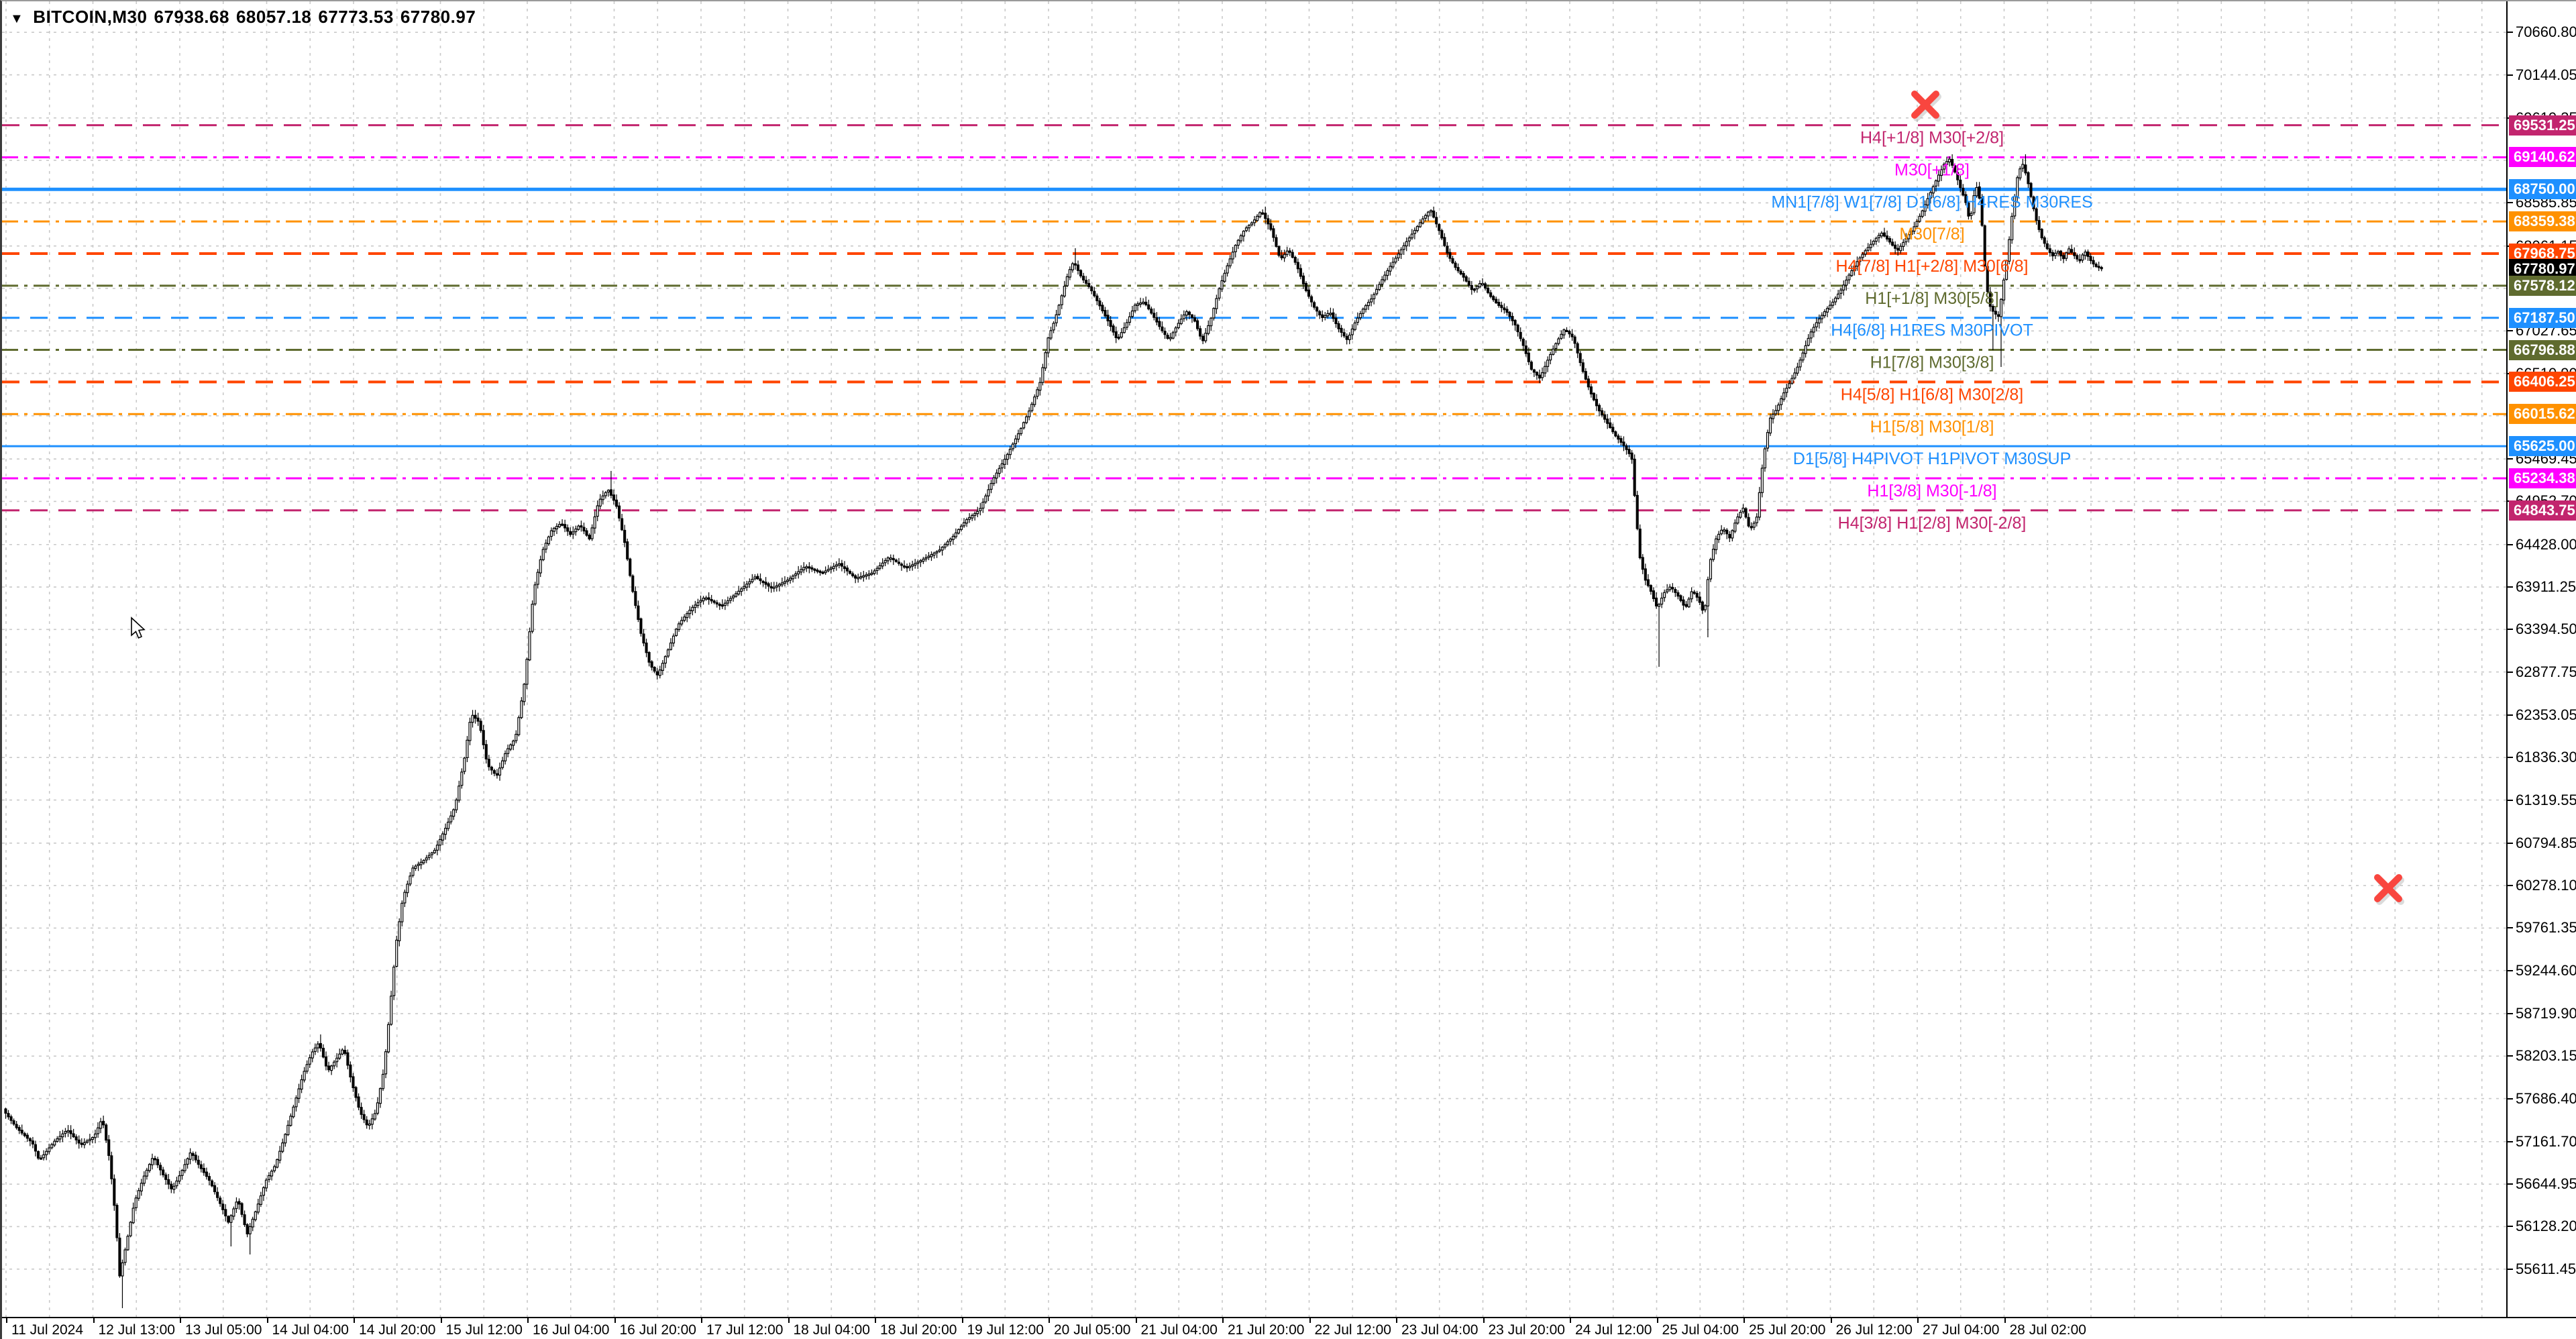 The image size is (2576, 1339). Describe the element at coordinates (2546, 842) in the screenshot. I see `price-tick-label: 60794.85` at that location.